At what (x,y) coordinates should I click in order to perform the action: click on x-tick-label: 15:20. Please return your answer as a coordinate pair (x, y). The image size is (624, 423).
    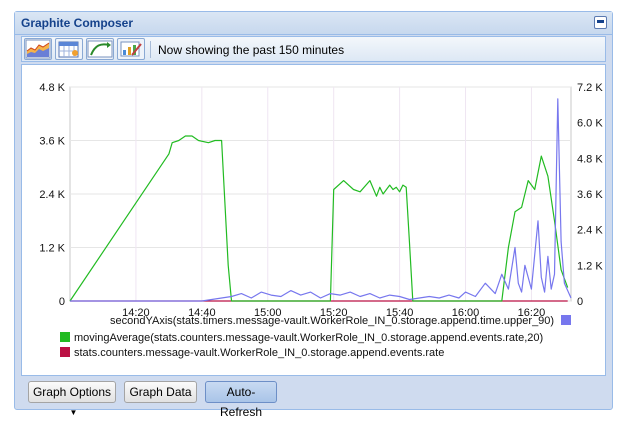
    Looking at the image, I should click on (334, 313).